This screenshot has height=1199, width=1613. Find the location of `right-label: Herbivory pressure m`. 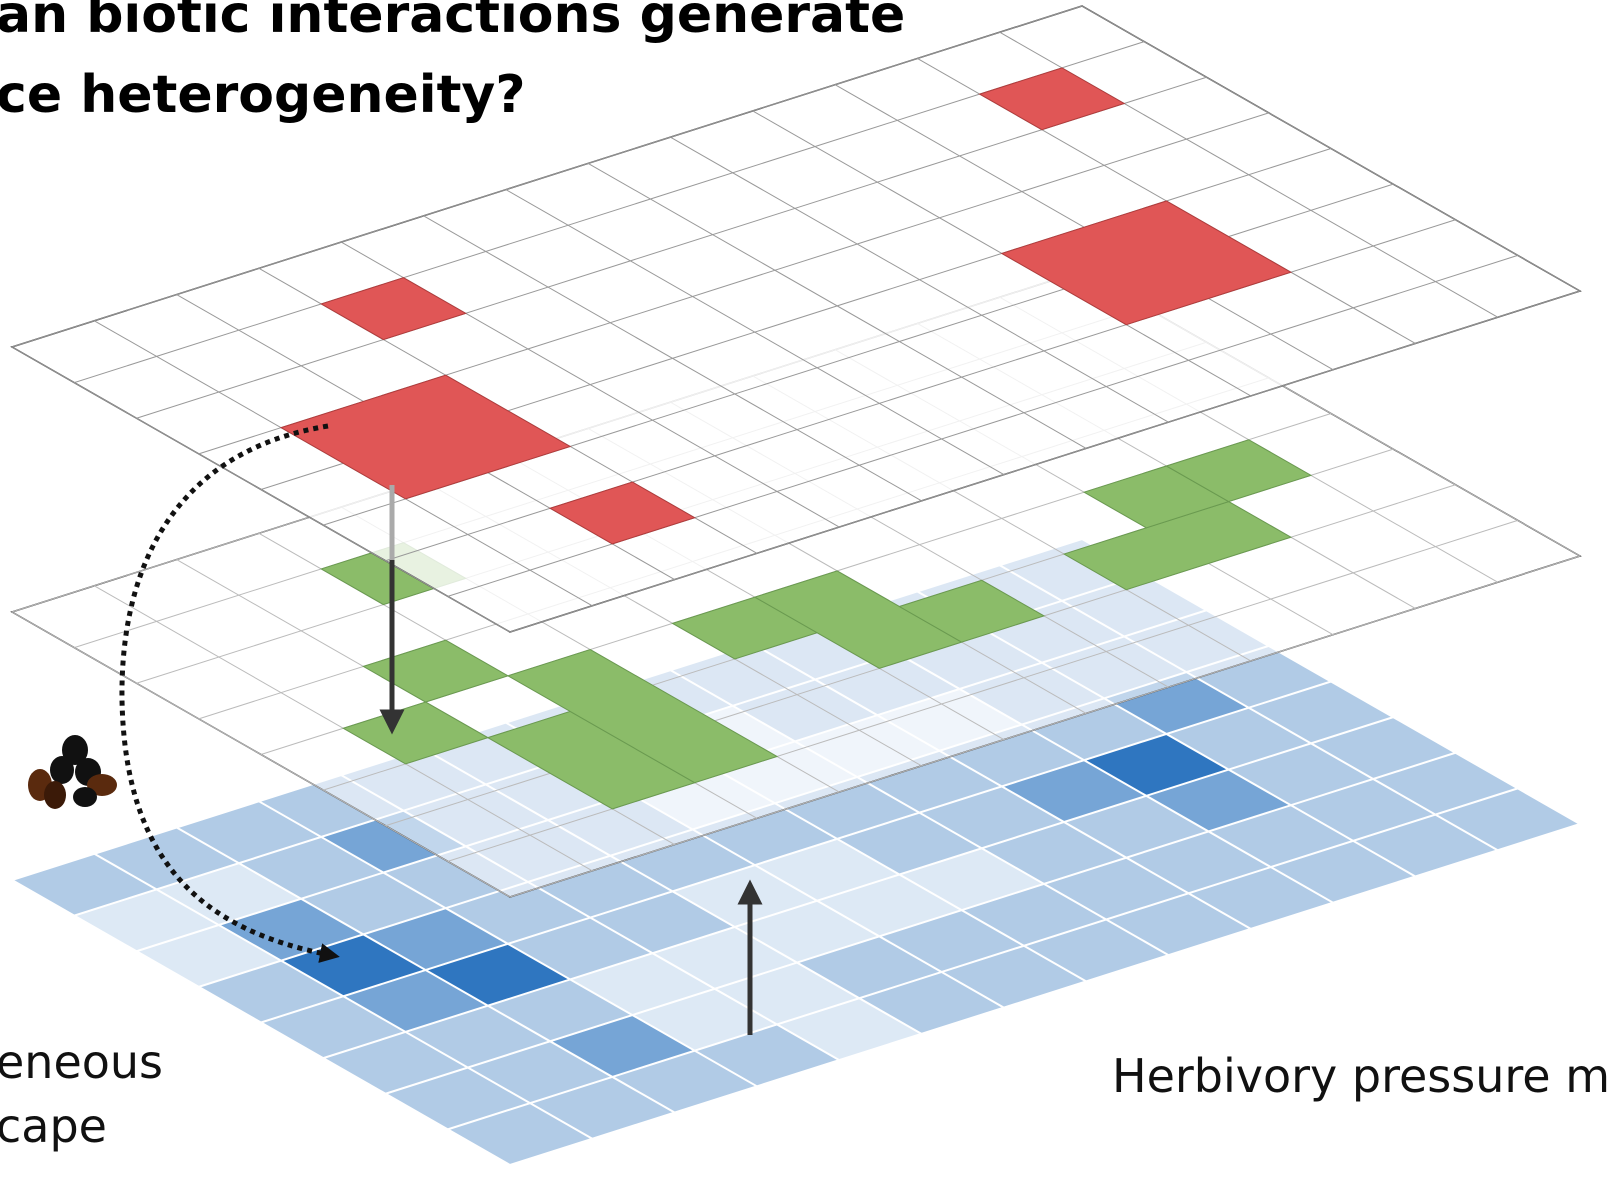

right-label: Herbivory pressure m is located at coordinates (1361, 1076).